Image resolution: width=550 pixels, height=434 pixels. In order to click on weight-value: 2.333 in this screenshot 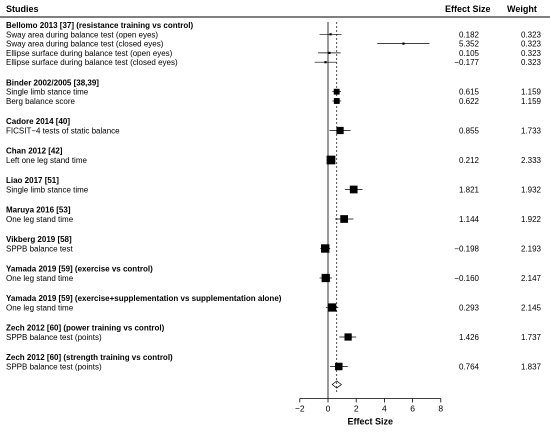, I will do `click(531, 160)`.